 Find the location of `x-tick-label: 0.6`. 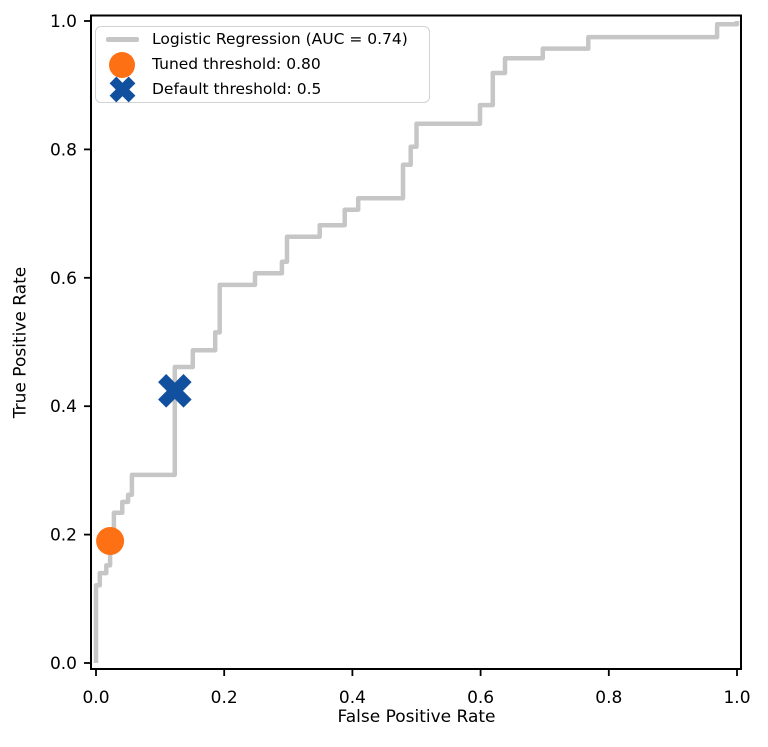

x-tick-label: 0.6 is located at coordinates (480, 698).